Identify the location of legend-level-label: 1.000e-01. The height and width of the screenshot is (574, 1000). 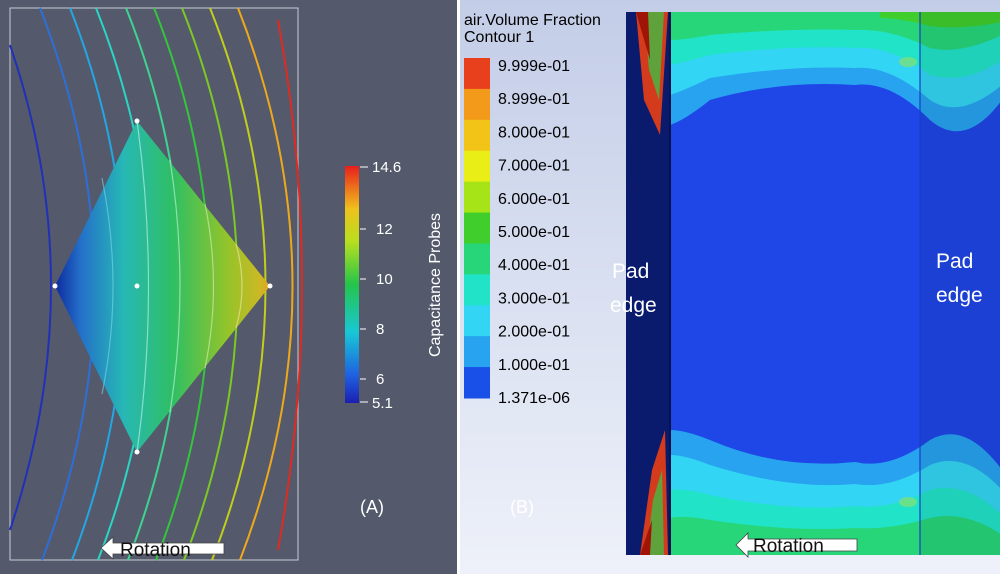
(534, 365).